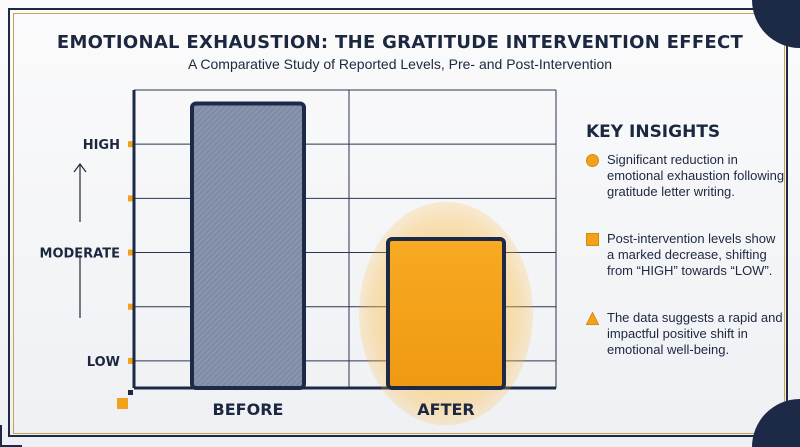 This screenshot has height=447, width=800. I want to click on x-category-label: AFTER, so click(445, 409).